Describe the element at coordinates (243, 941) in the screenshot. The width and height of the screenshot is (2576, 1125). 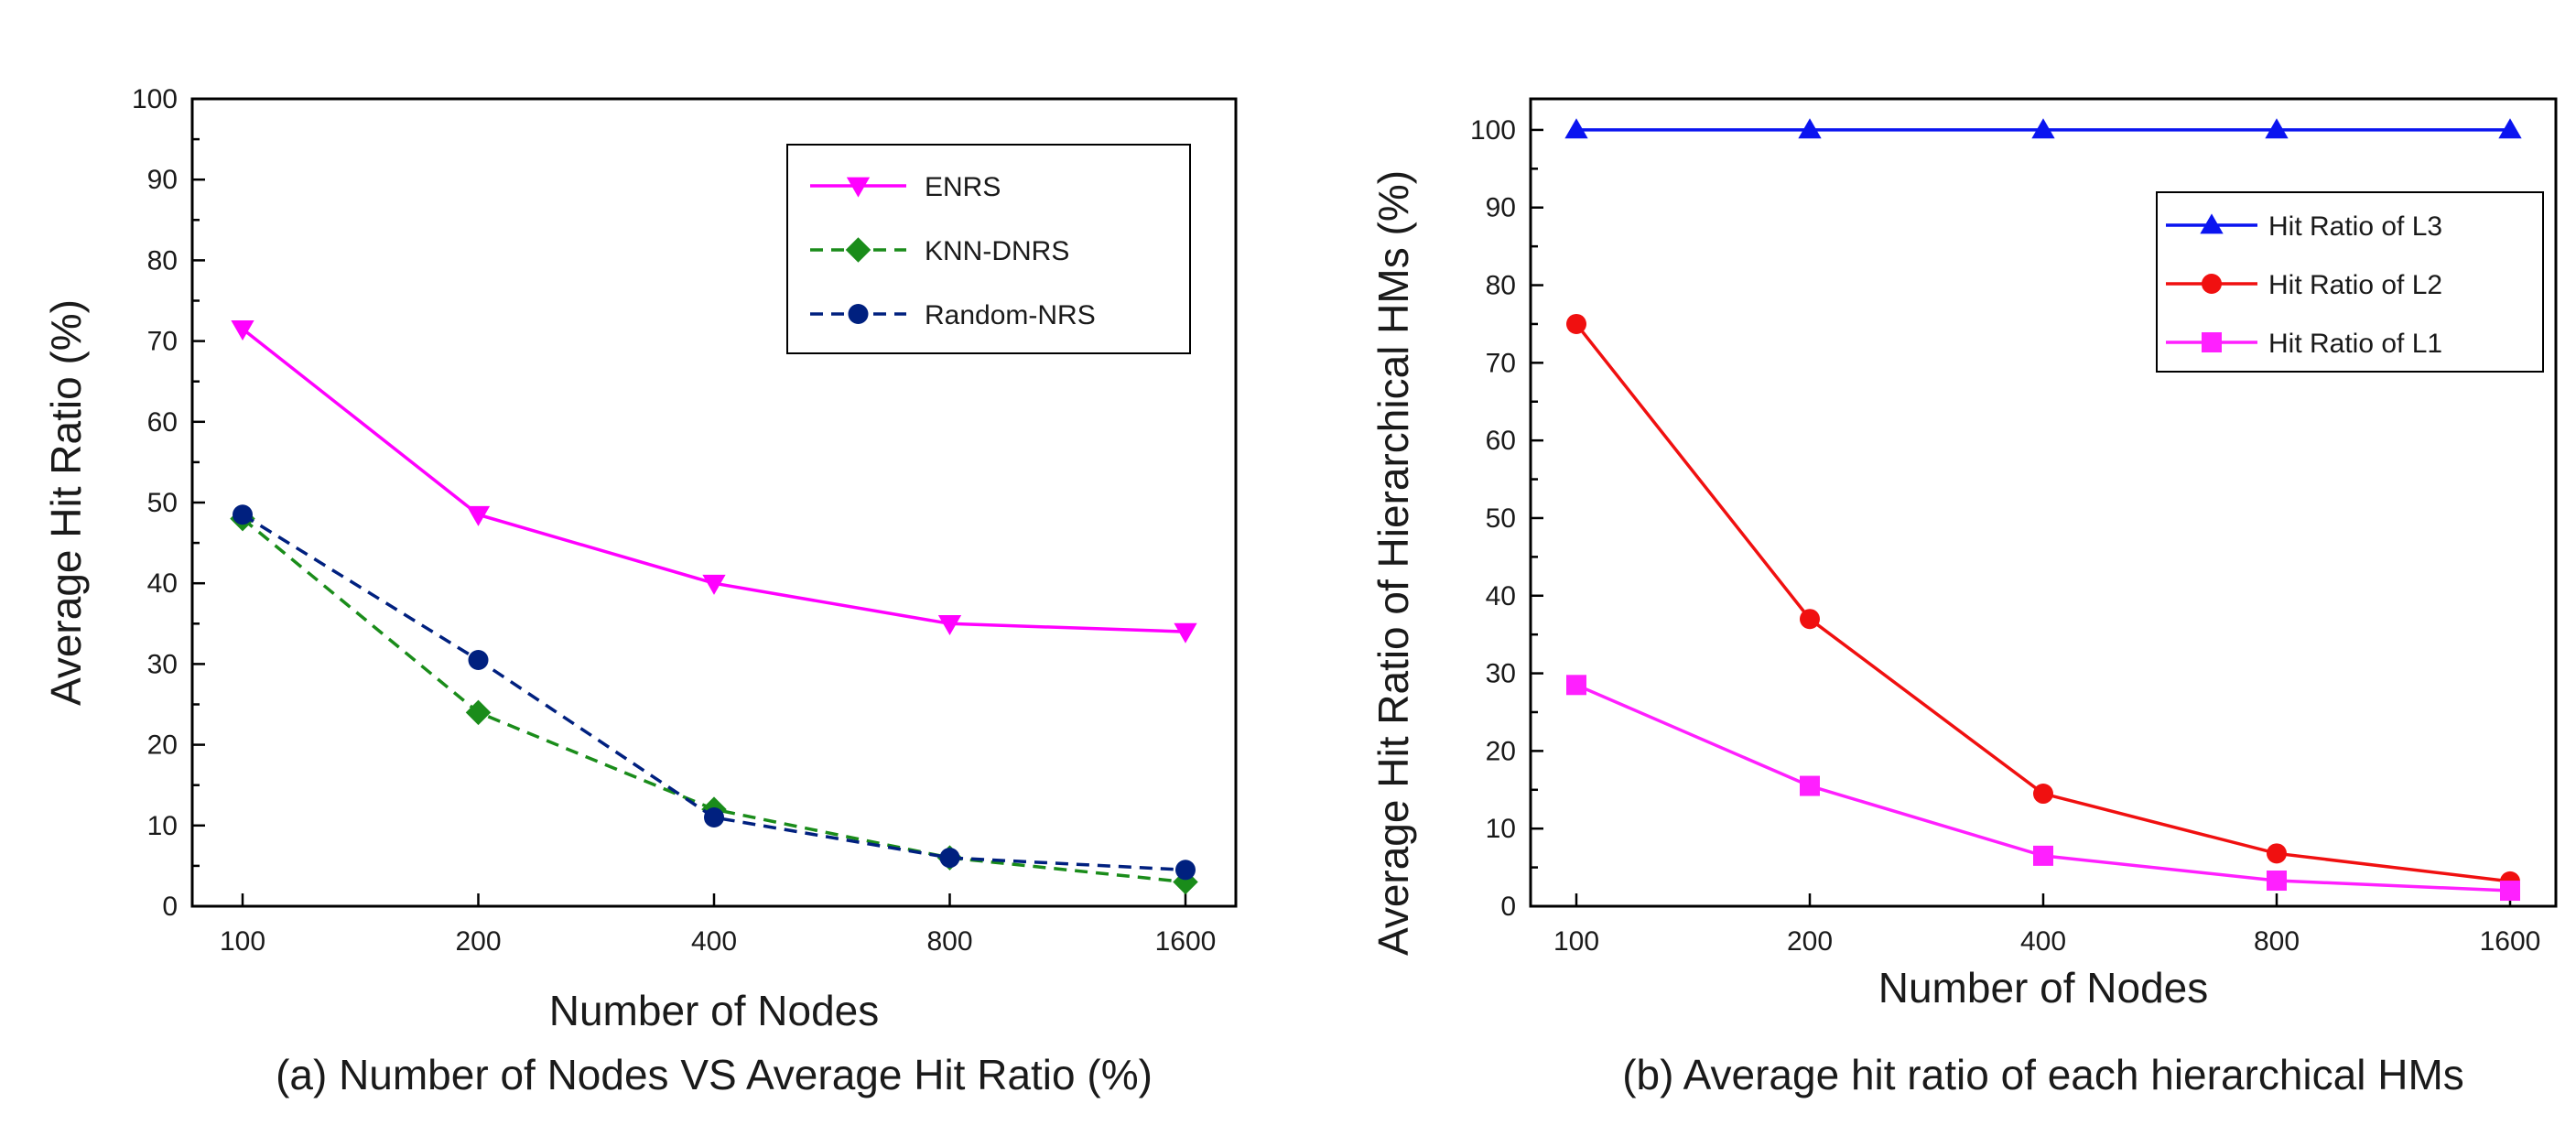
I see `chart-a-x-tick-label: 100` at that location.